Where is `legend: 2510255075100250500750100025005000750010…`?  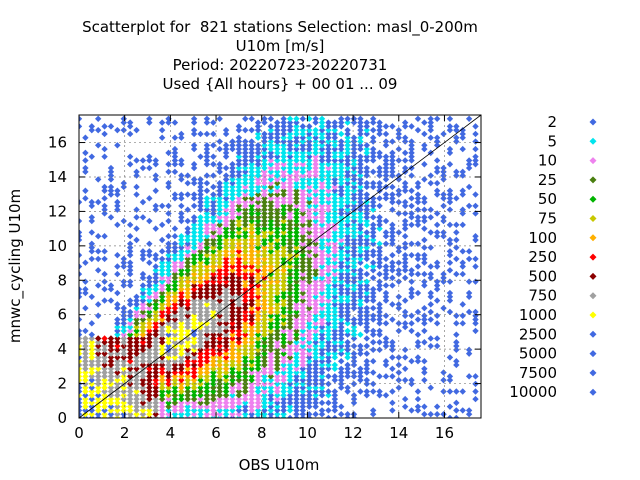
legend: 2510255075100250500750100025005000750010… is located at coordinates (553, 257).